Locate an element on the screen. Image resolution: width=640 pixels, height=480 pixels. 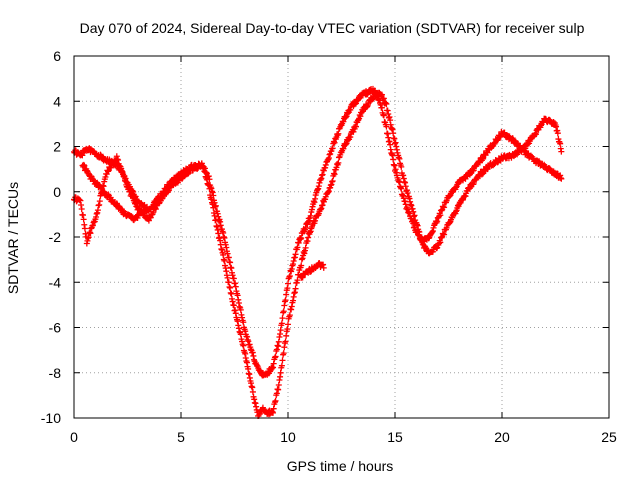
y-tick-label: -10 is located at coordinates (51, 418).